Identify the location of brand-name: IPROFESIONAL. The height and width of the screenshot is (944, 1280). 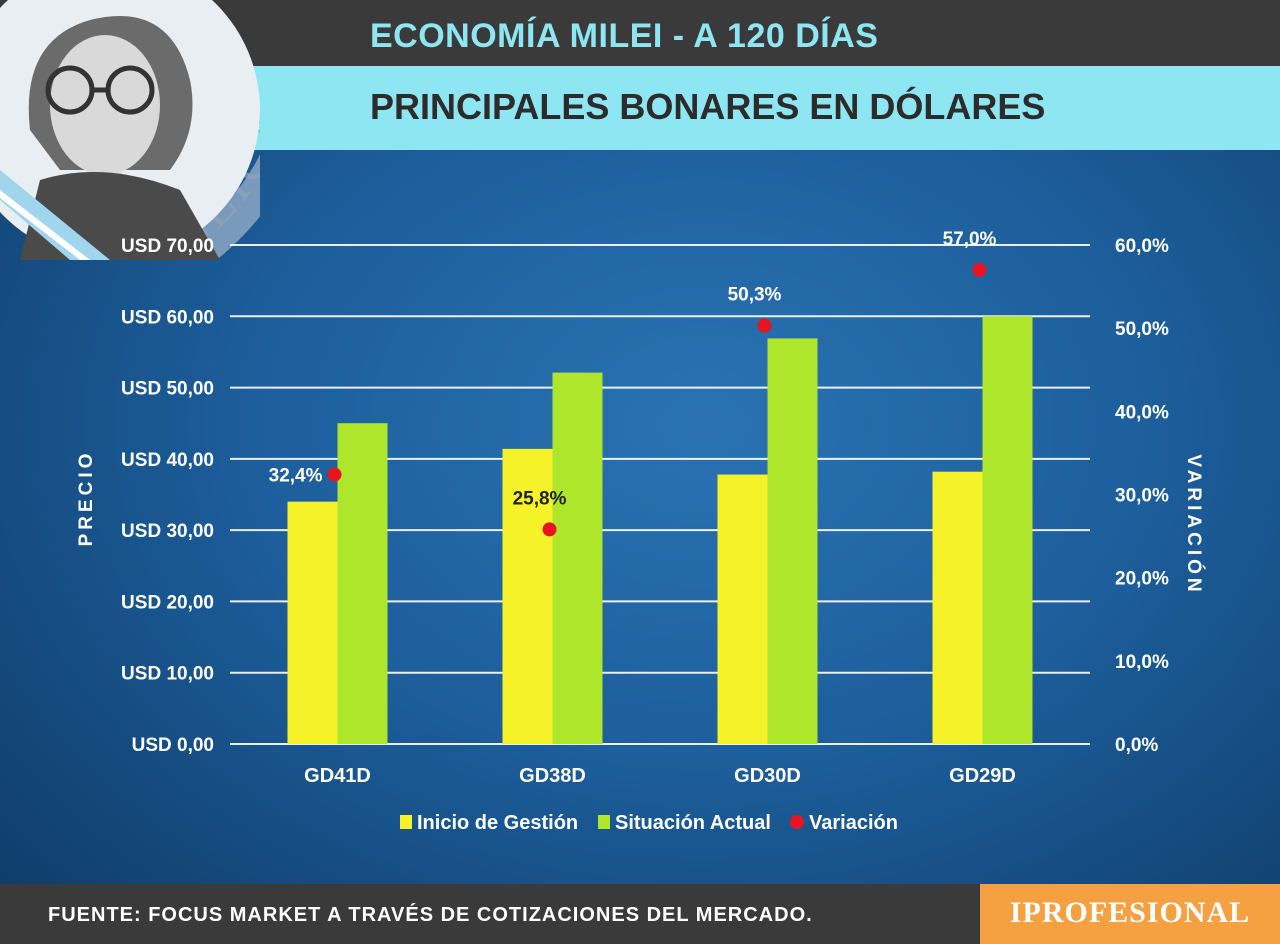
(1130, 912).